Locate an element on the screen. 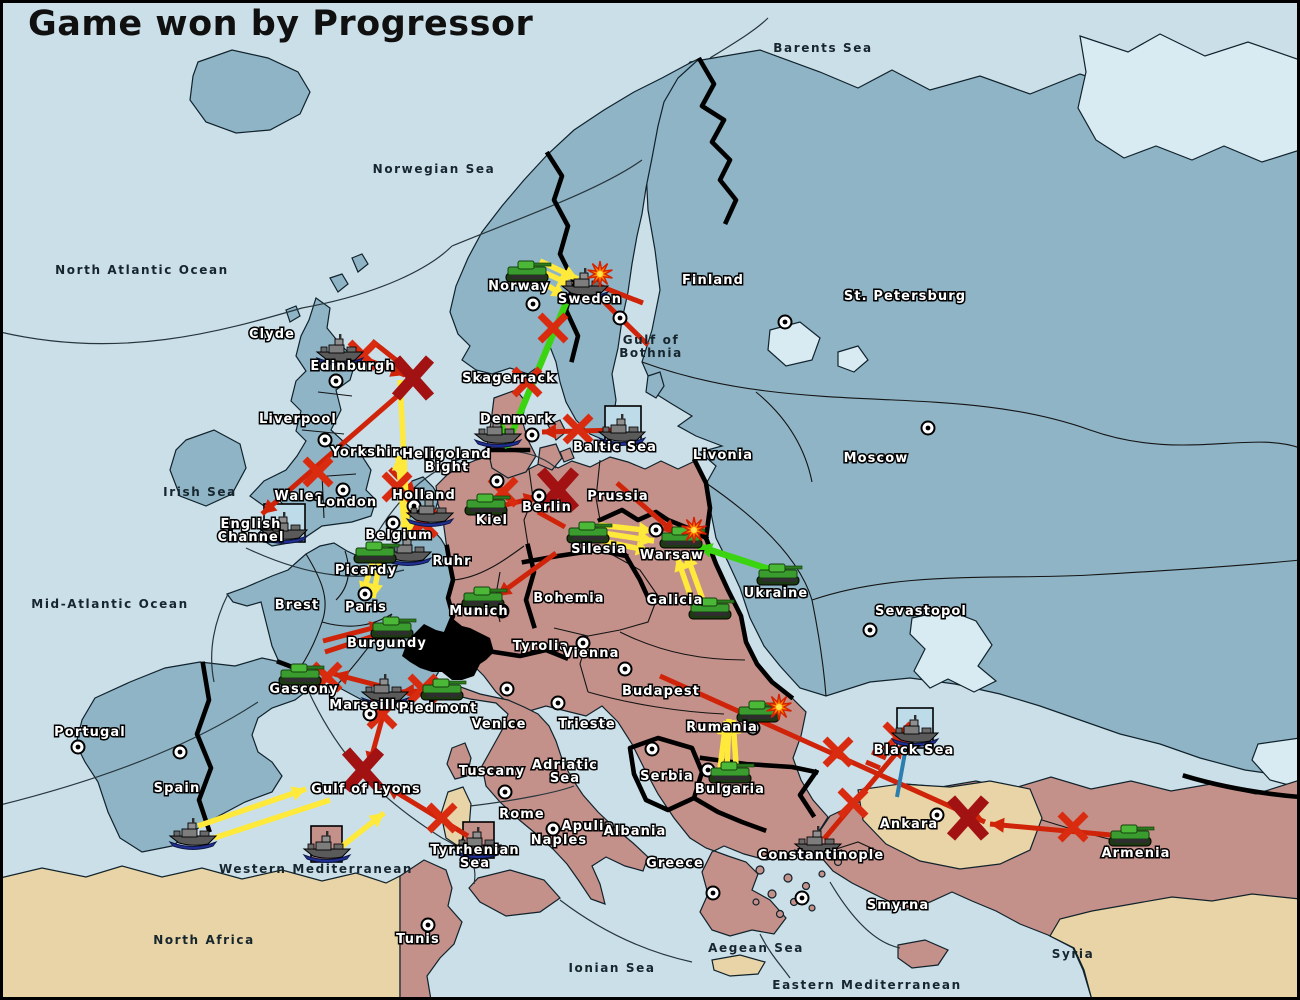 The image size is (1300, 1000). island-crete is located at coordinates (738, 965).